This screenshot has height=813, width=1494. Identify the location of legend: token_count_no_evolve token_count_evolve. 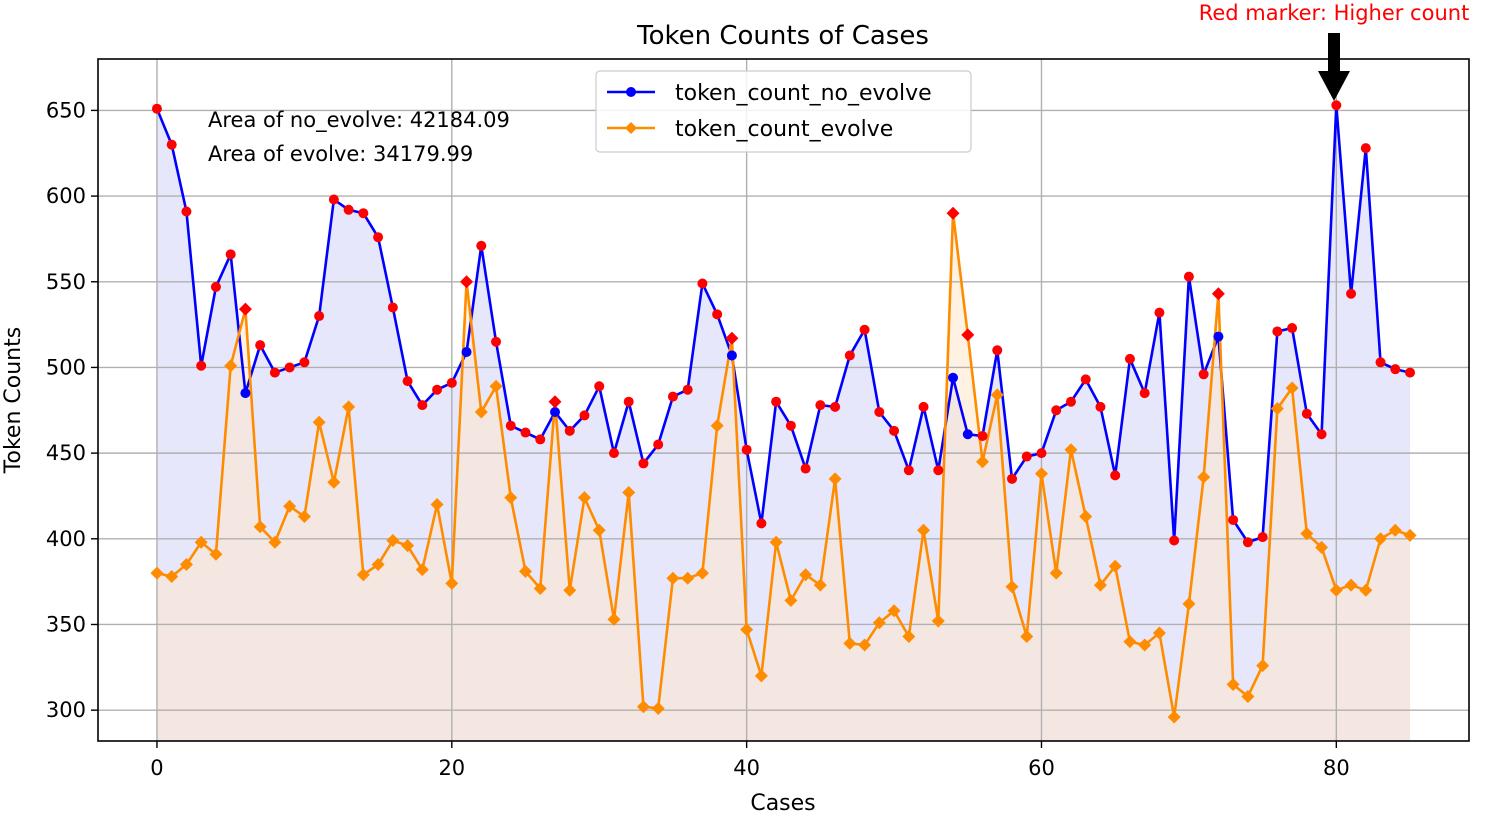
(783, 111).